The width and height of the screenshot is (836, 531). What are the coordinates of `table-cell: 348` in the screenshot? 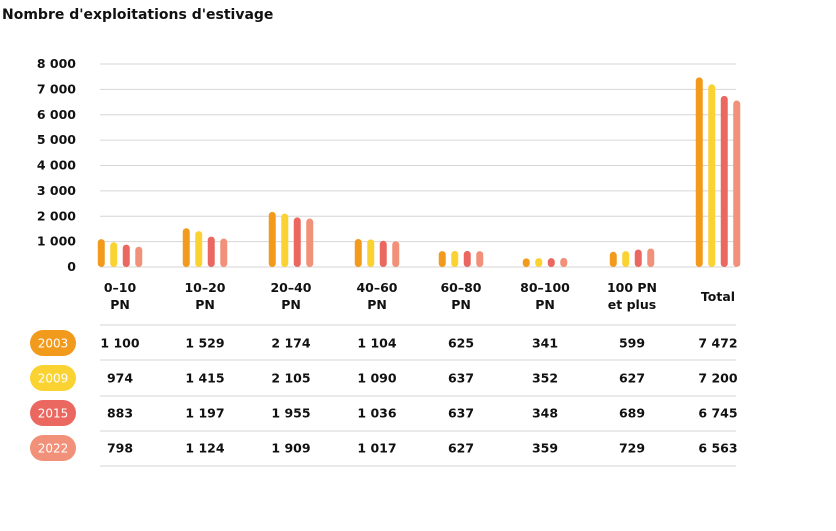 It's located at (545, 413).